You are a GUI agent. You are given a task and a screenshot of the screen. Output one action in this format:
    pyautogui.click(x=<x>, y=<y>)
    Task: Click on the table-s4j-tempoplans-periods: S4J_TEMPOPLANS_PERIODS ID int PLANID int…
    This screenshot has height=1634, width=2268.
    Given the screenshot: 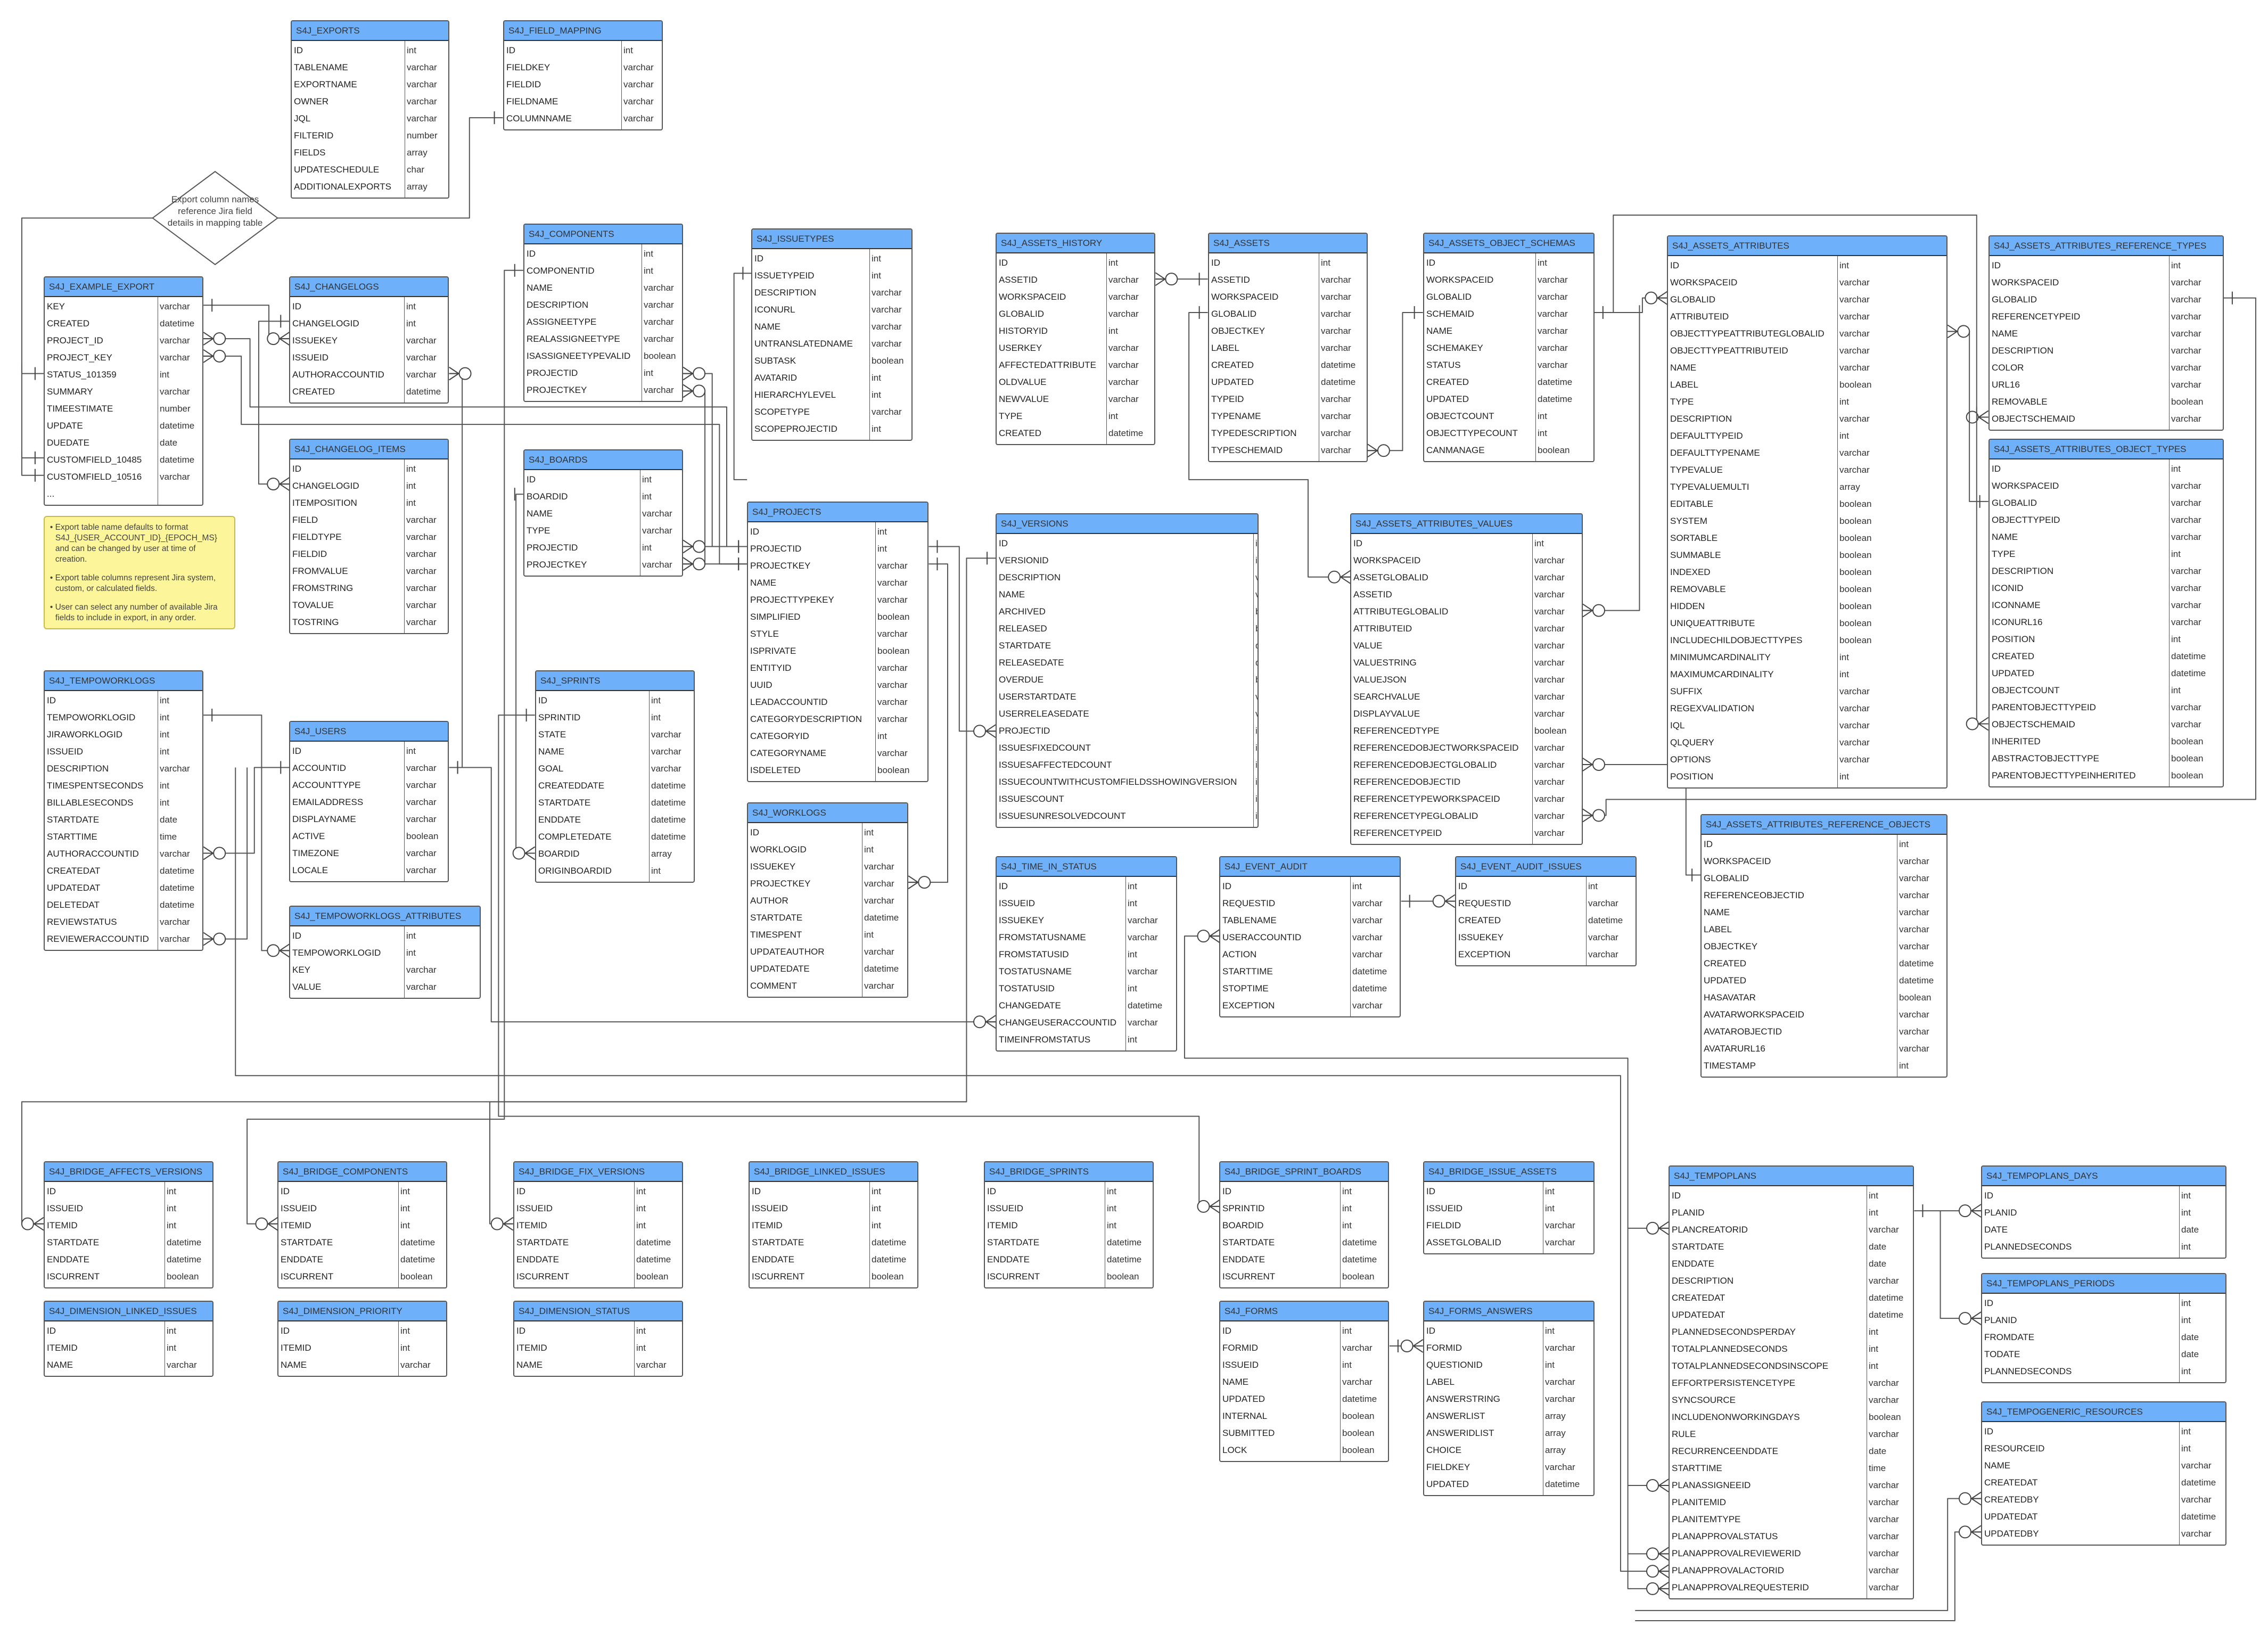 What is the action you would take?
    pyautogui.click(x=2103, y=1328)
    